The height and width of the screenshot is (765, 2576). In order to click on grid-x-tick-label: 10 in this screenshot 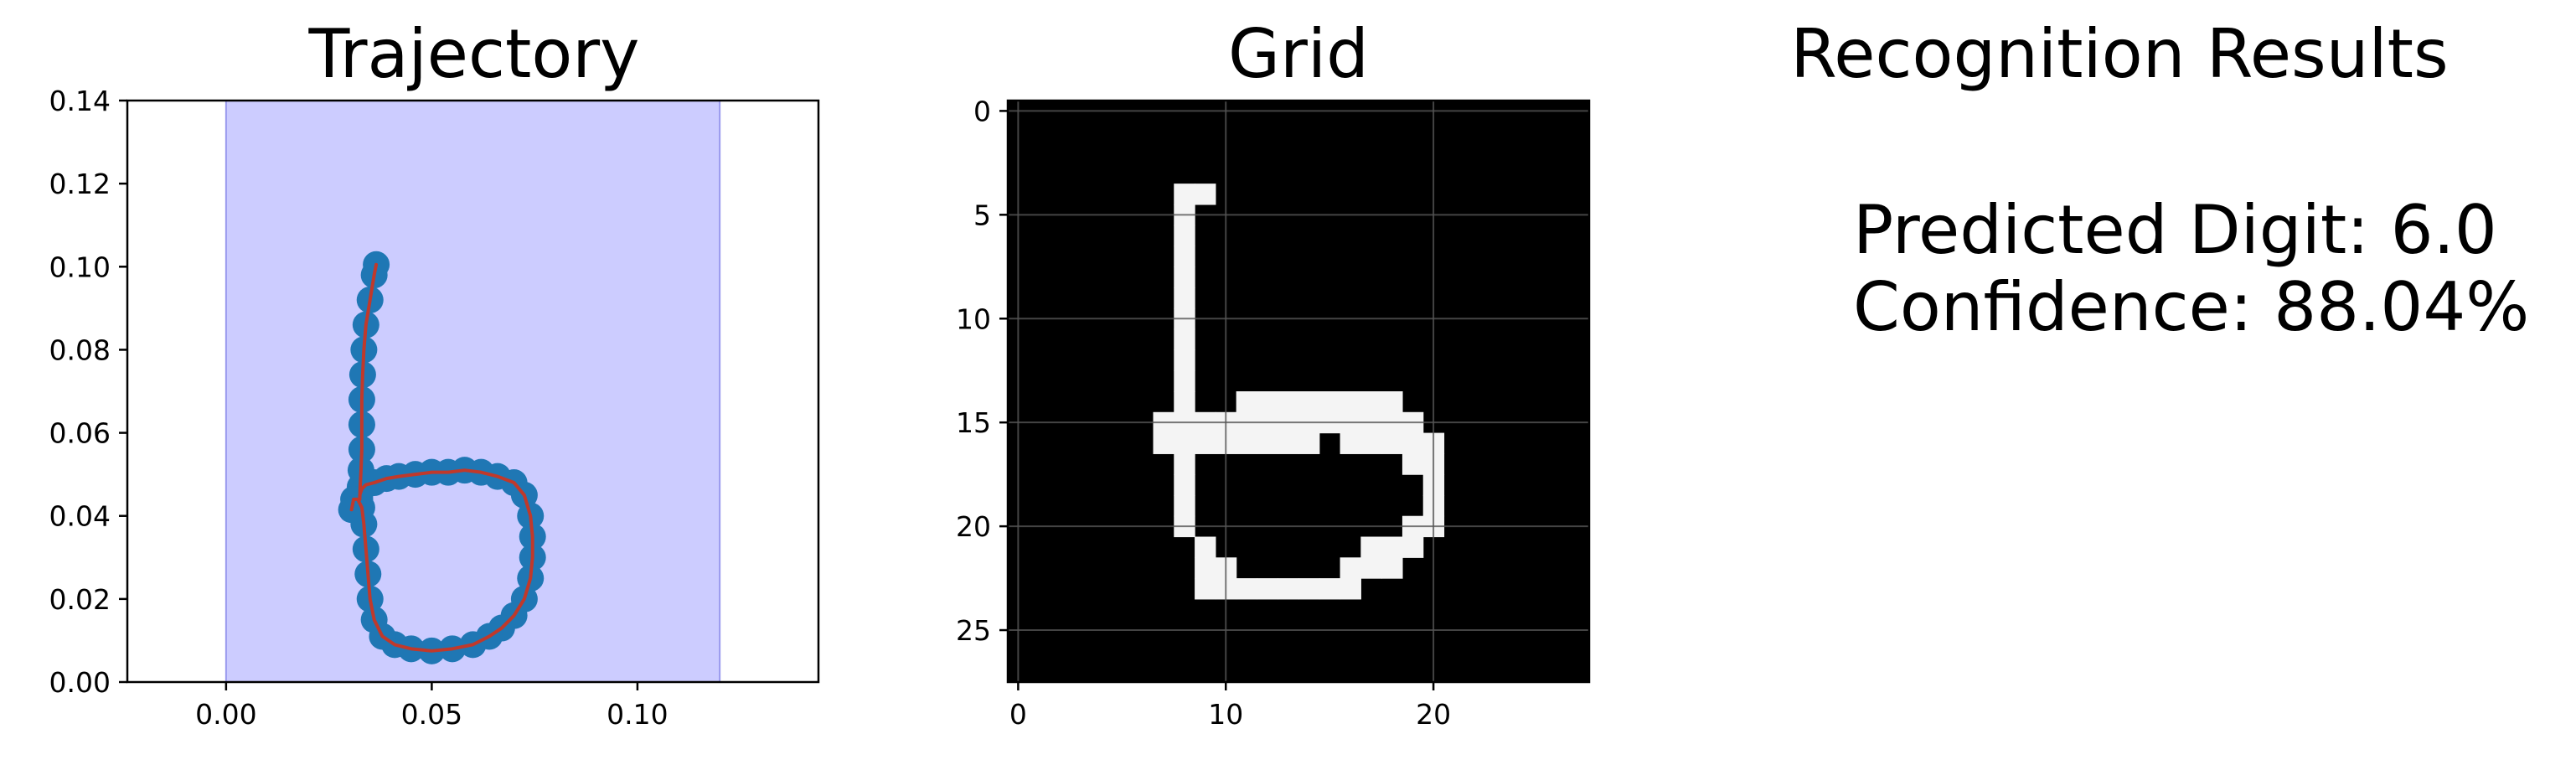, I will do `click(1225, 714)`.